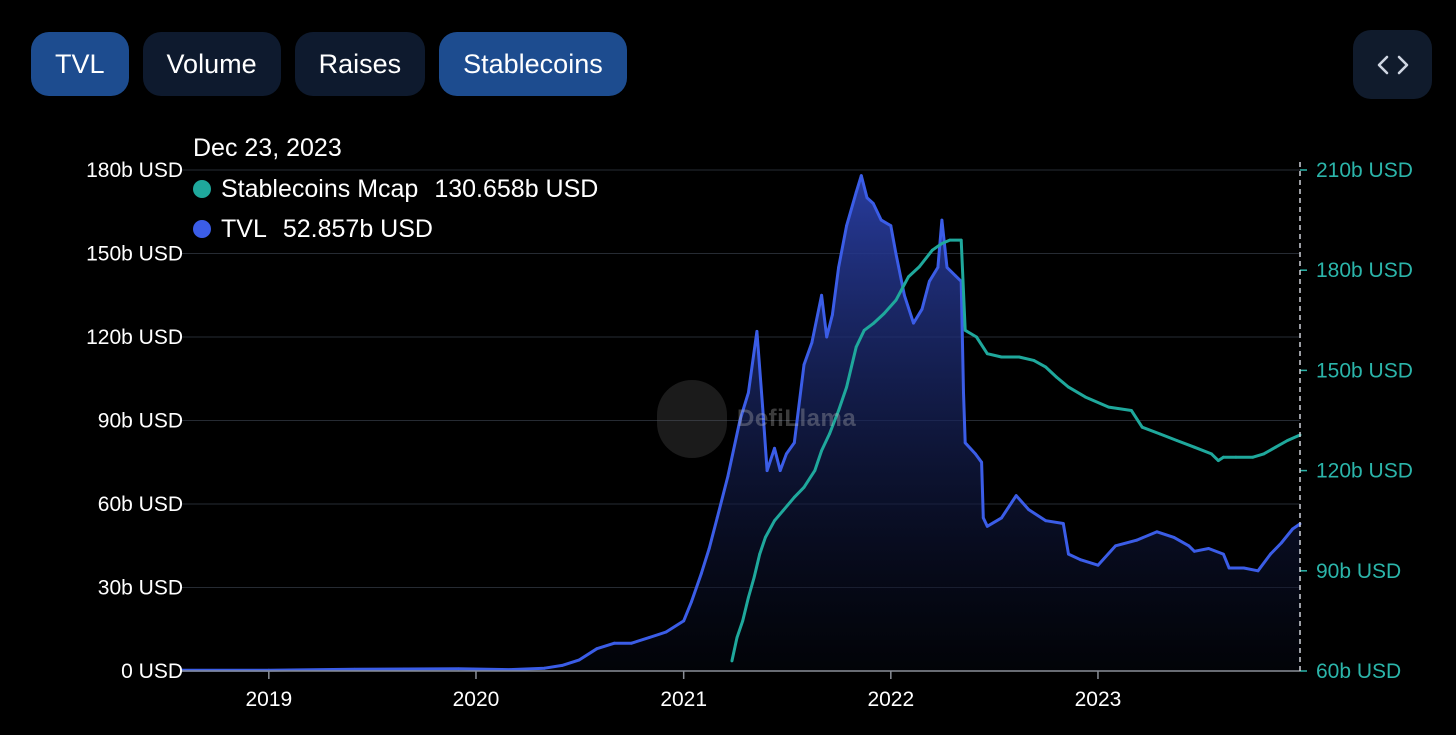 The image size is (1456, 735). What do you see at coordinates (202, 229) in the screenshot?
I see `tvl-legend-dot` at bounding box center [202, 229].